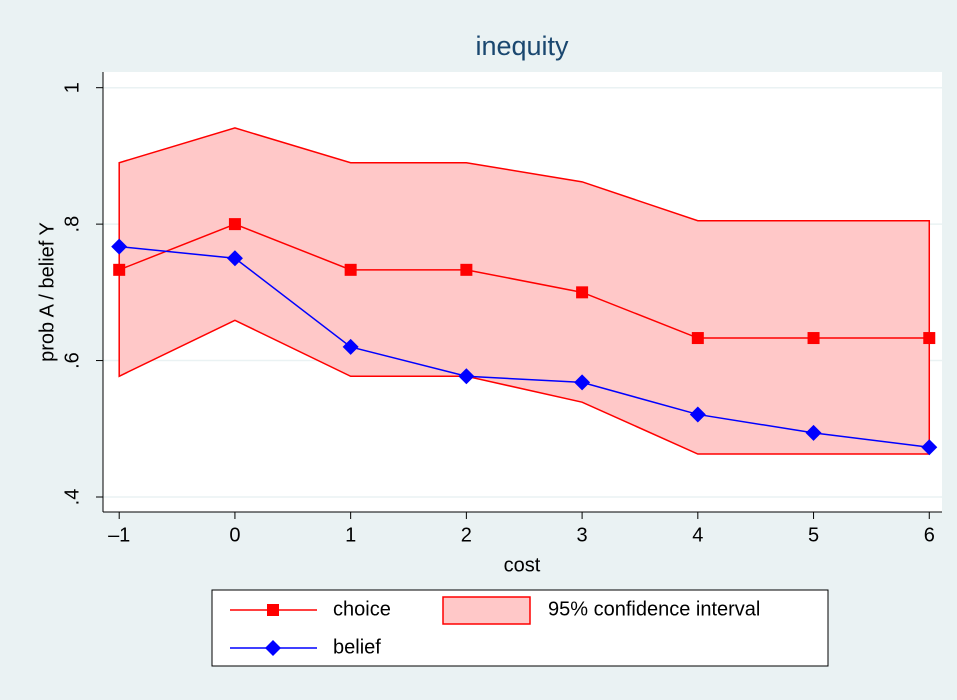 The height and width of the screenshot is (700, 957). What do you see at coordinates (350, 535) in the screenshot?
I see `x-tick-label: 1` at bounding box center [350, 535].